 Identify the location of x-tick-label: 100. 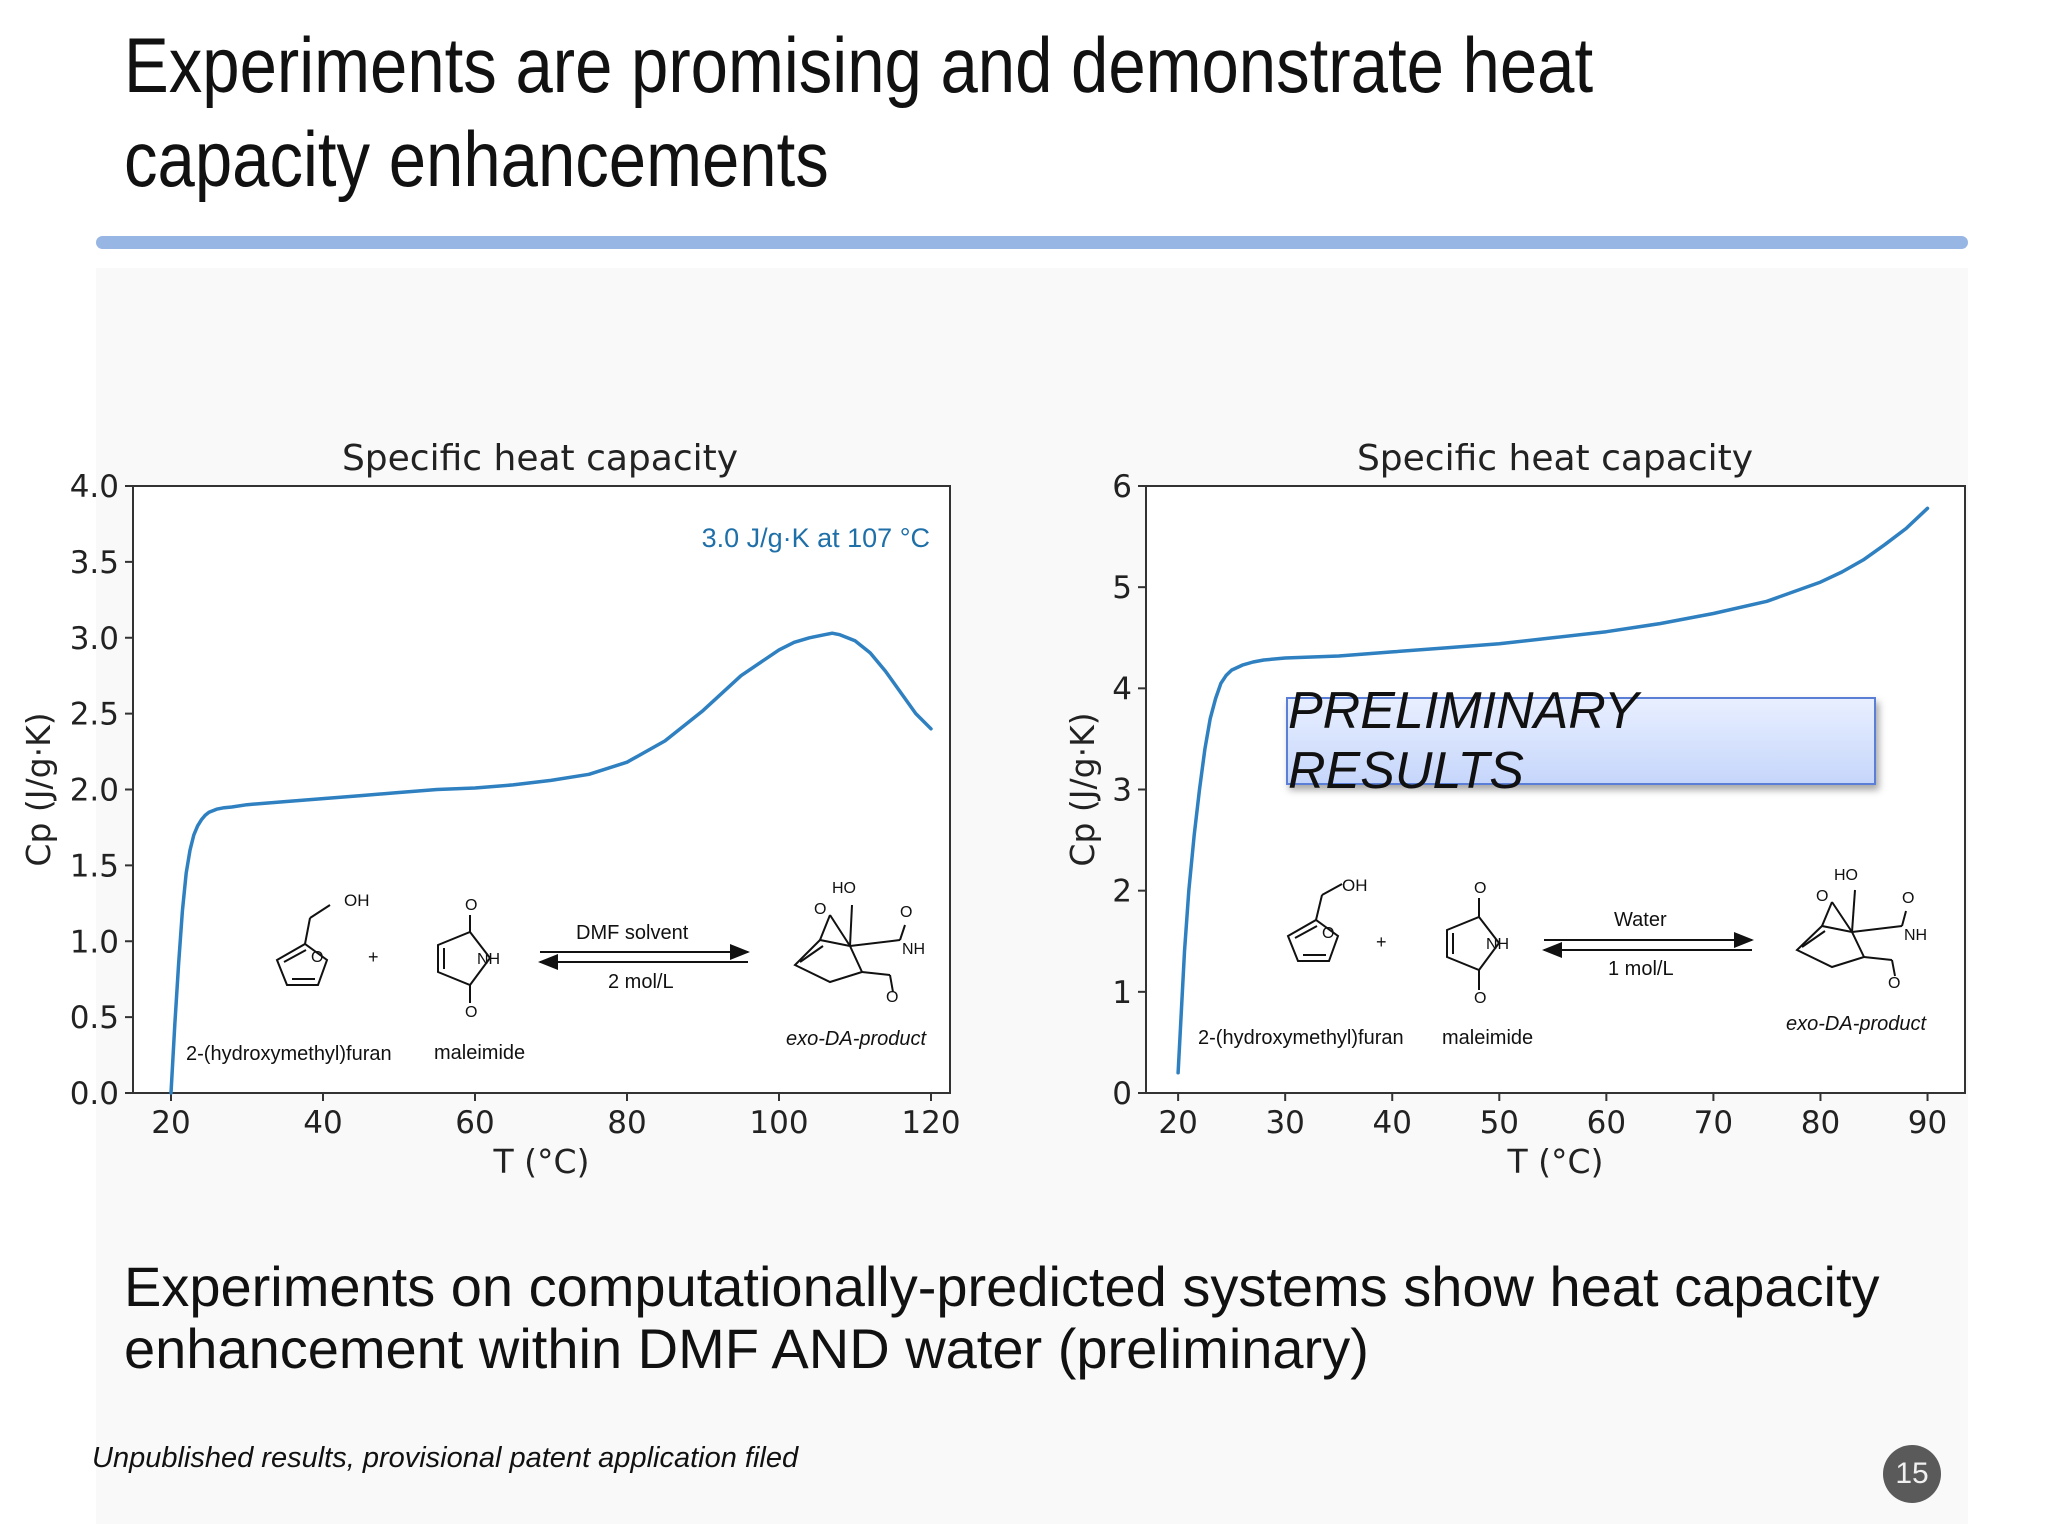
(778, 1123).